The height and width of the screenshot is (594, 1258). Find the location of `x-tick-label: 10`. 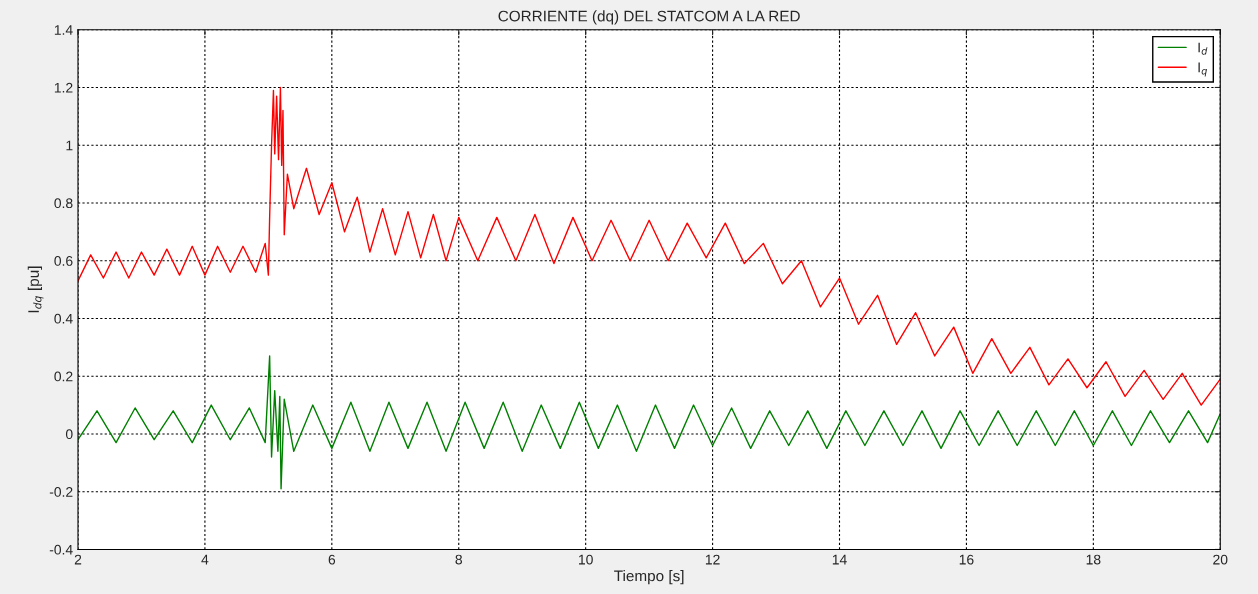

x-tick-label: 10 is located at coordinates (586, 559).